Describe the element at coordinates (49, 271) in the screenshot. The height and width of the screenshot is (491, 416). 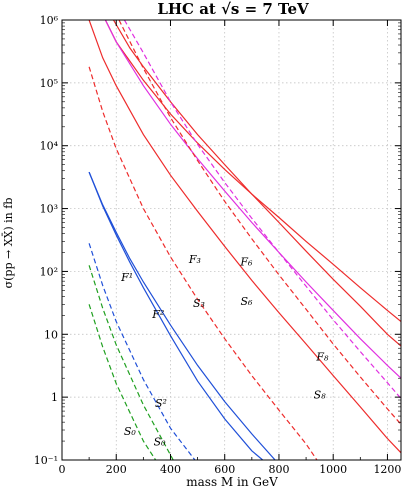
I see `y-tick-label: 10²` at that location.